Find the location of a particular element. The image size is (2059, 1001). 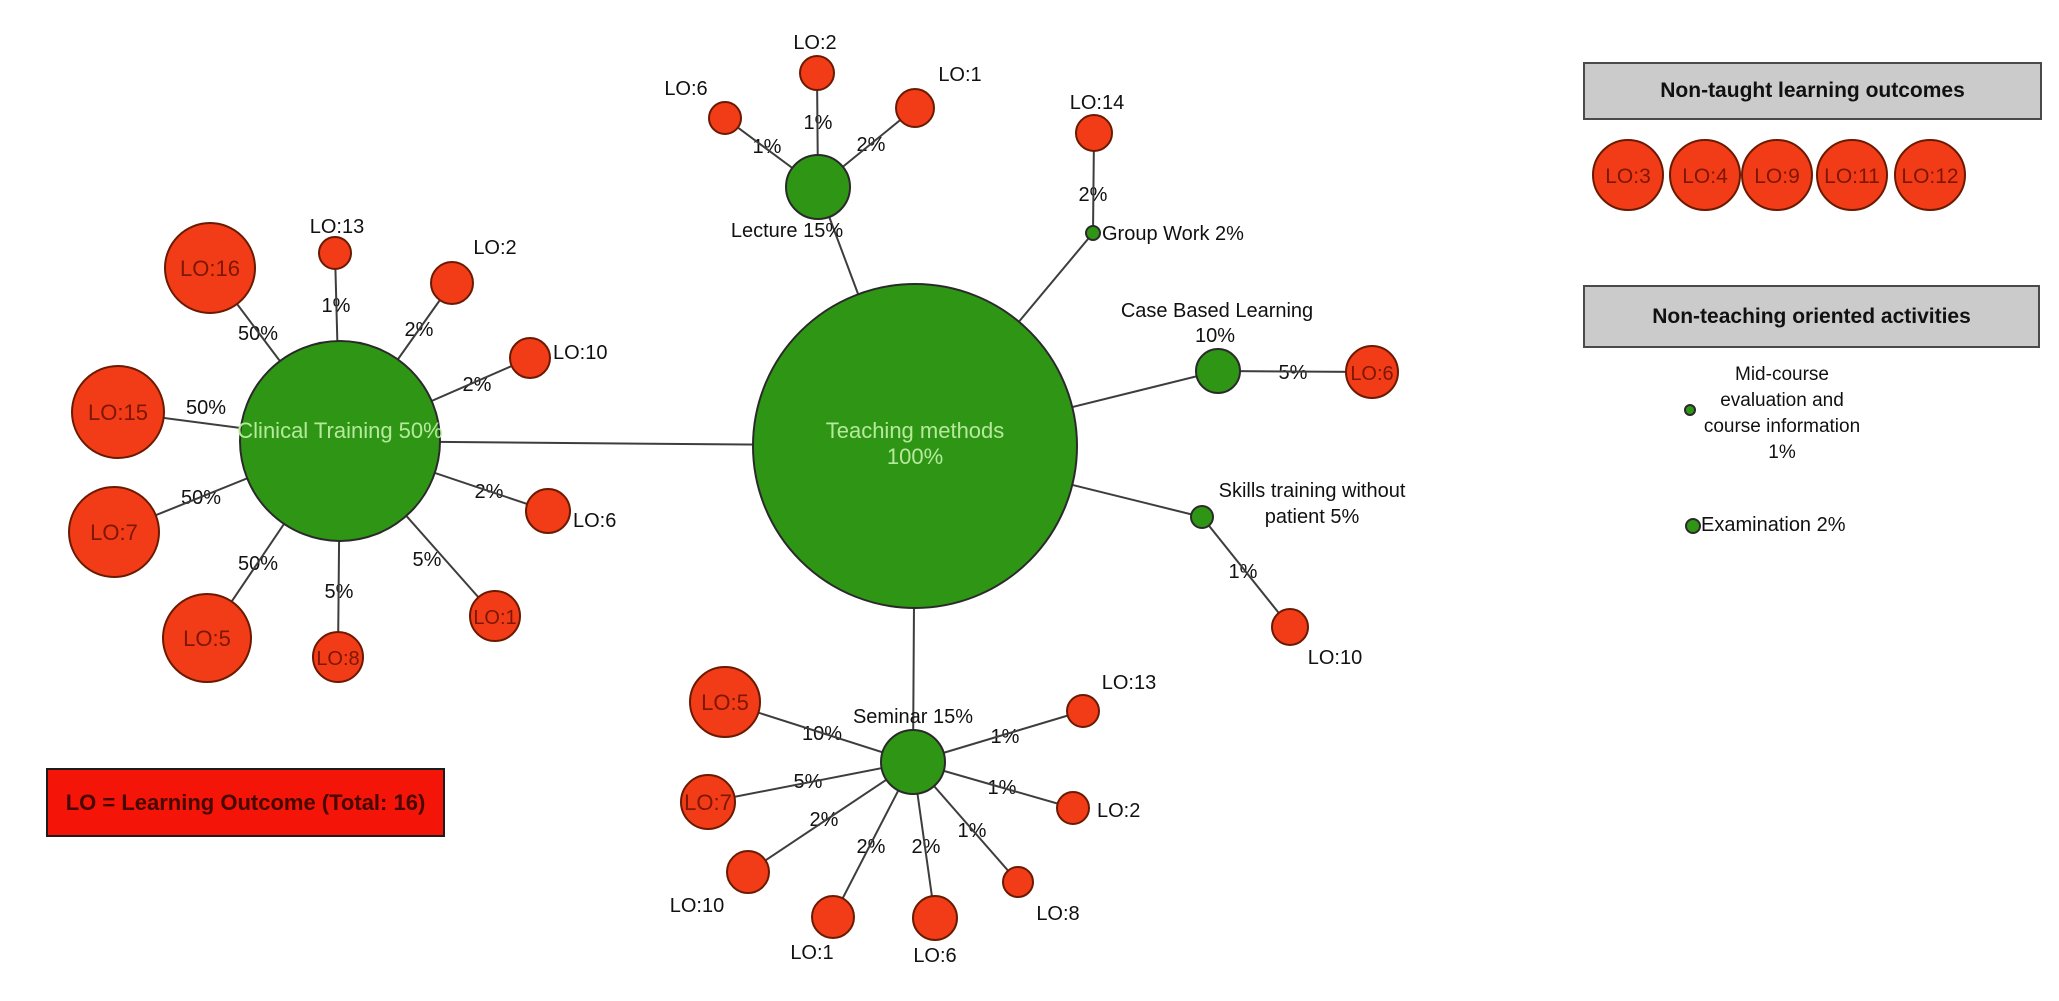

label-lc-lo1: LO:1 is located at coordinates (959, 75).